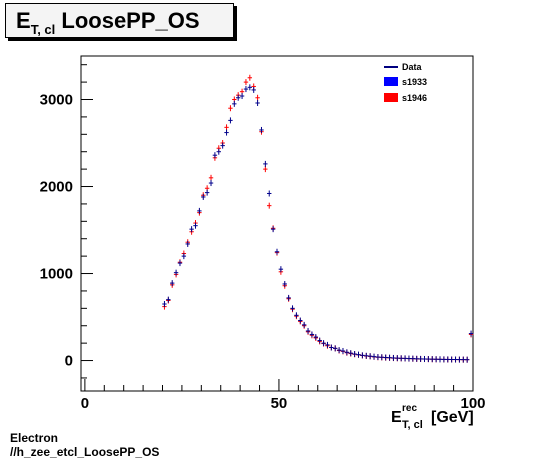 The width and height of the screenshot is (546, 462). I want to click on title-box: ET, cl LoosePP_OS, so click(119, 20).